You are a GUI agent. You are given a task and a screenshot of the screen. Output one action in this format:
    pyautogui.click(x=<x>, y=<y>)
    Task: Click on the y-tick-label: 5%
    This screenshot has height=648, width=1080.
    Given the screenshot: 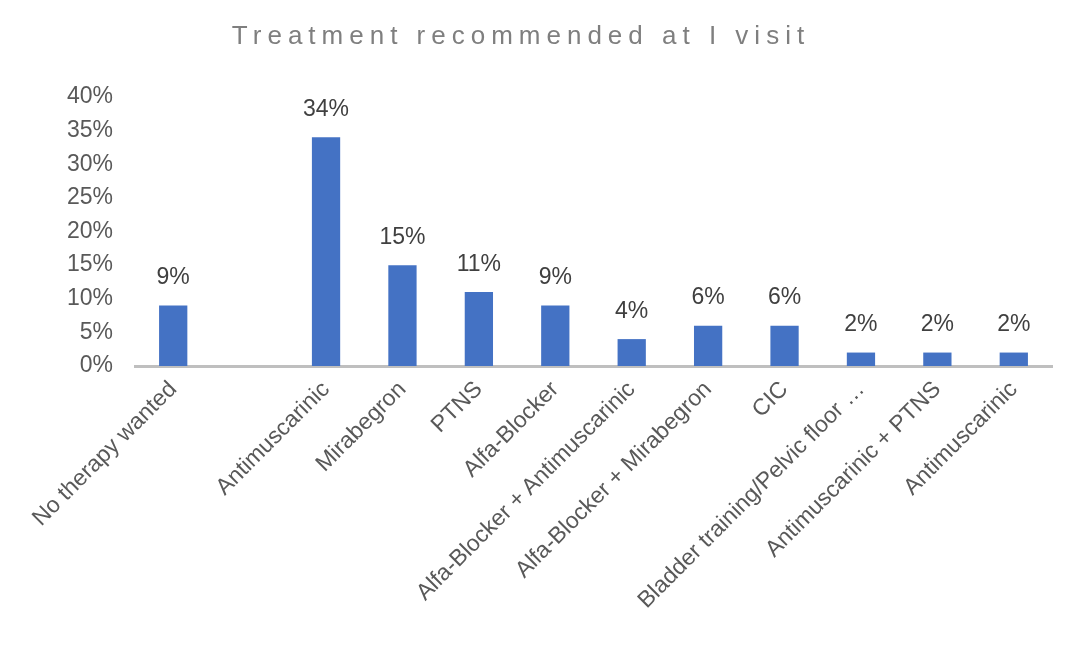 What is the action you would take?
    pyautogui.click(x=96, y=330)
    